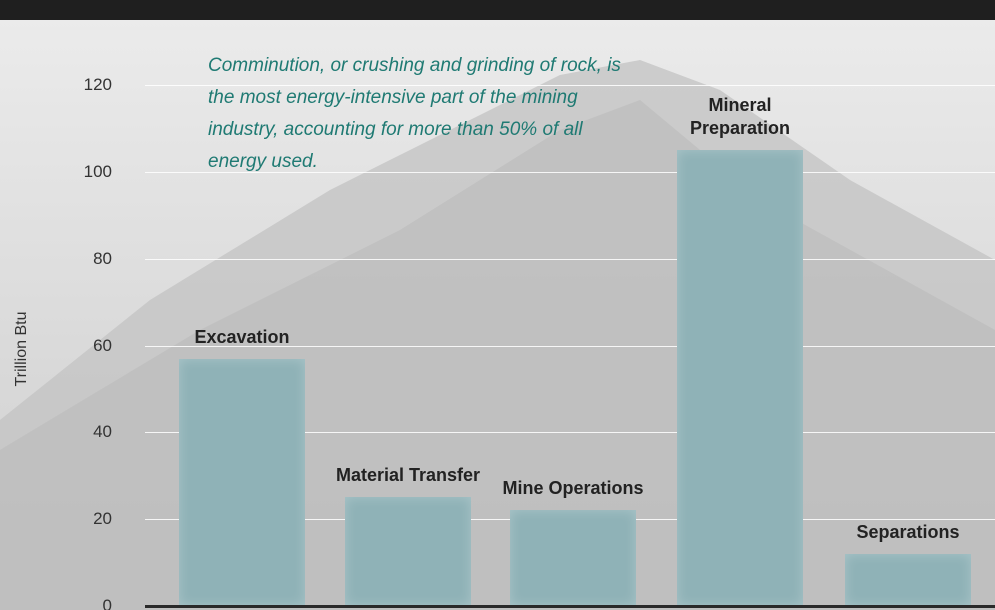 This screenshot has width=995, height=610. I want to click on bar-label: Mineral Preparation, so click(740, 117).